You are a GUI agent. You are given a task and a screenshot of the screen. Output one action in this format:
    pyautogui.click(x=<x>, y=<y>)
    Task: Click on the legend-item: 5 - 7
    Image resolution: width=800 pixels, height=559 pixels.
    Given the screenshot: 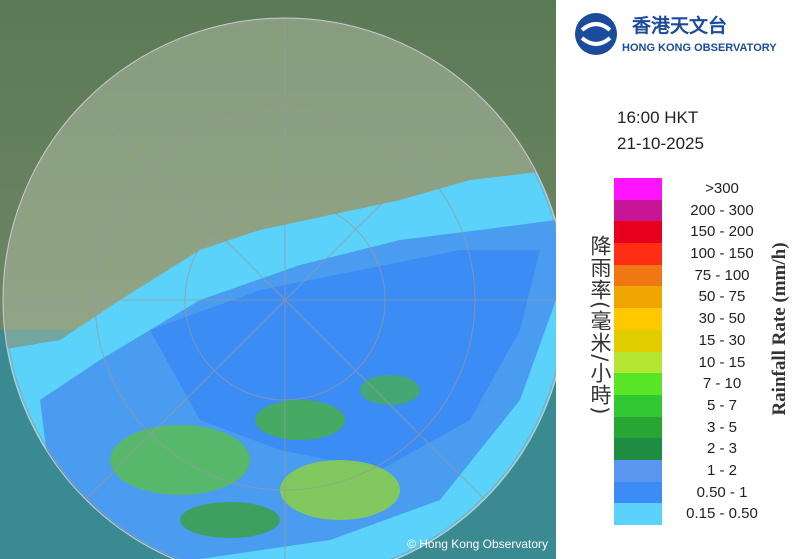 What is the action you would take?
    pyautogui.click(x=699, y=405)
    